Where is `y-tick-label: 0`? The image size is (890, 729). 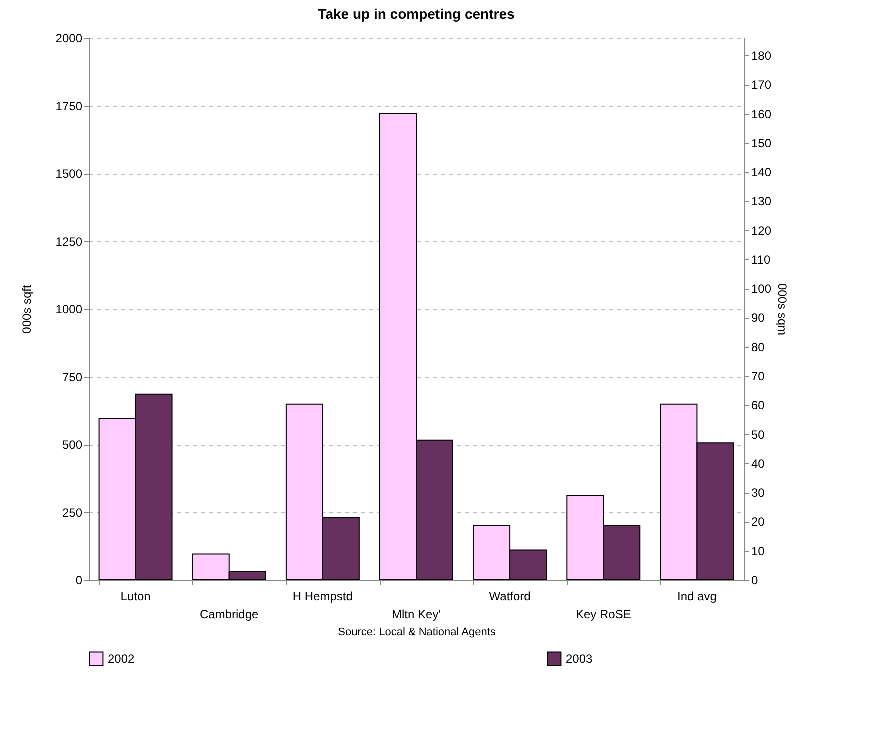 y-tick-label: 0 is located at coordinates (79, 581).